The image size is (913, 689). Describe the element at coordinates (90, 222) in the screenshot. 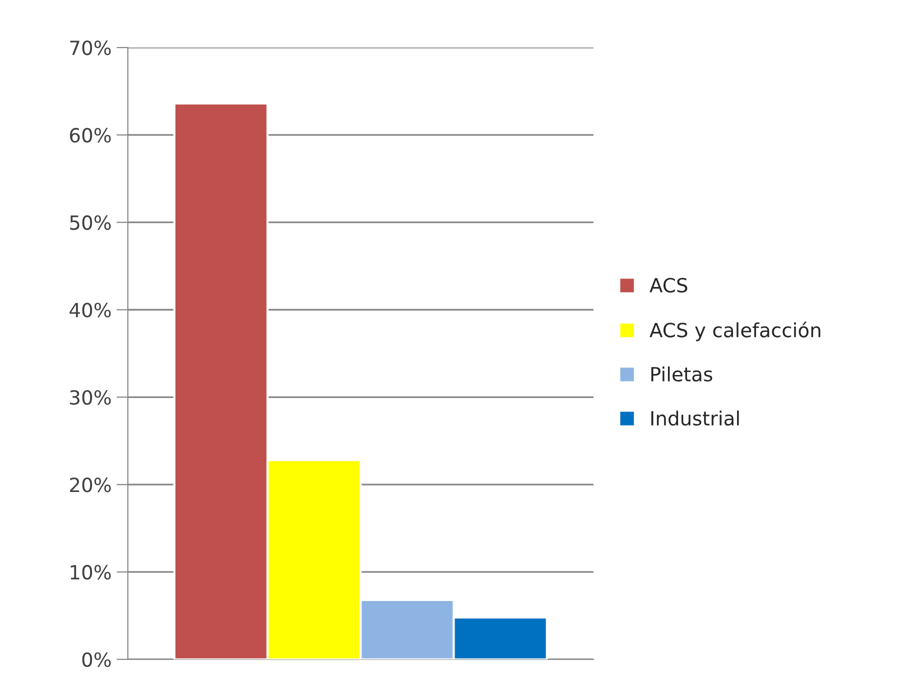

I see `y-tick-label: 50%` at that location.